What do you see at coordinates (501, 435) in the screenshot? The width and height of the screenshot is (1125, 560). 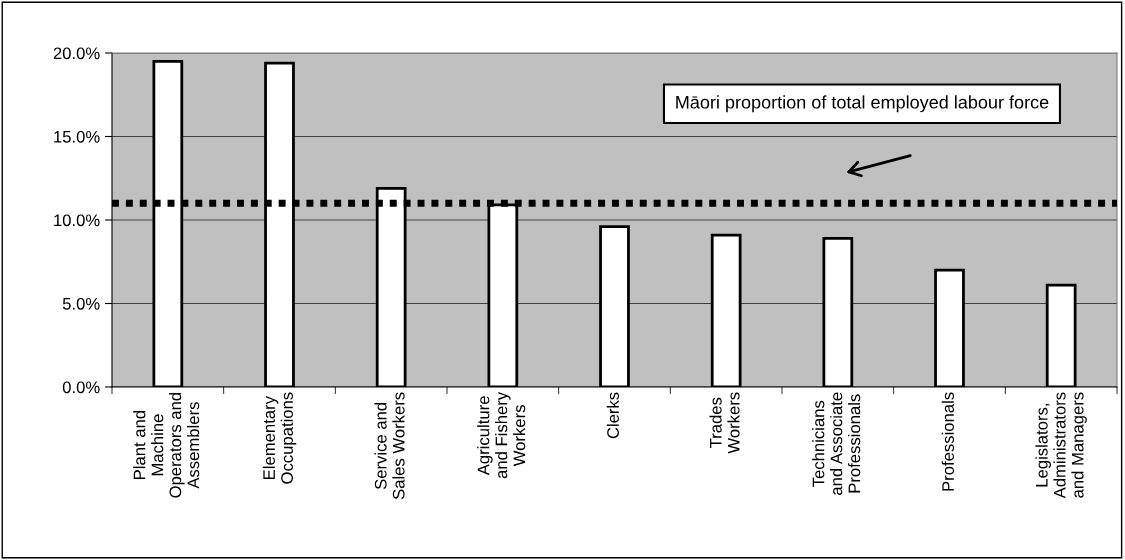 I see `x-tick-label: Agriculture and Fishery Workers` at bounding box center [501, 435].